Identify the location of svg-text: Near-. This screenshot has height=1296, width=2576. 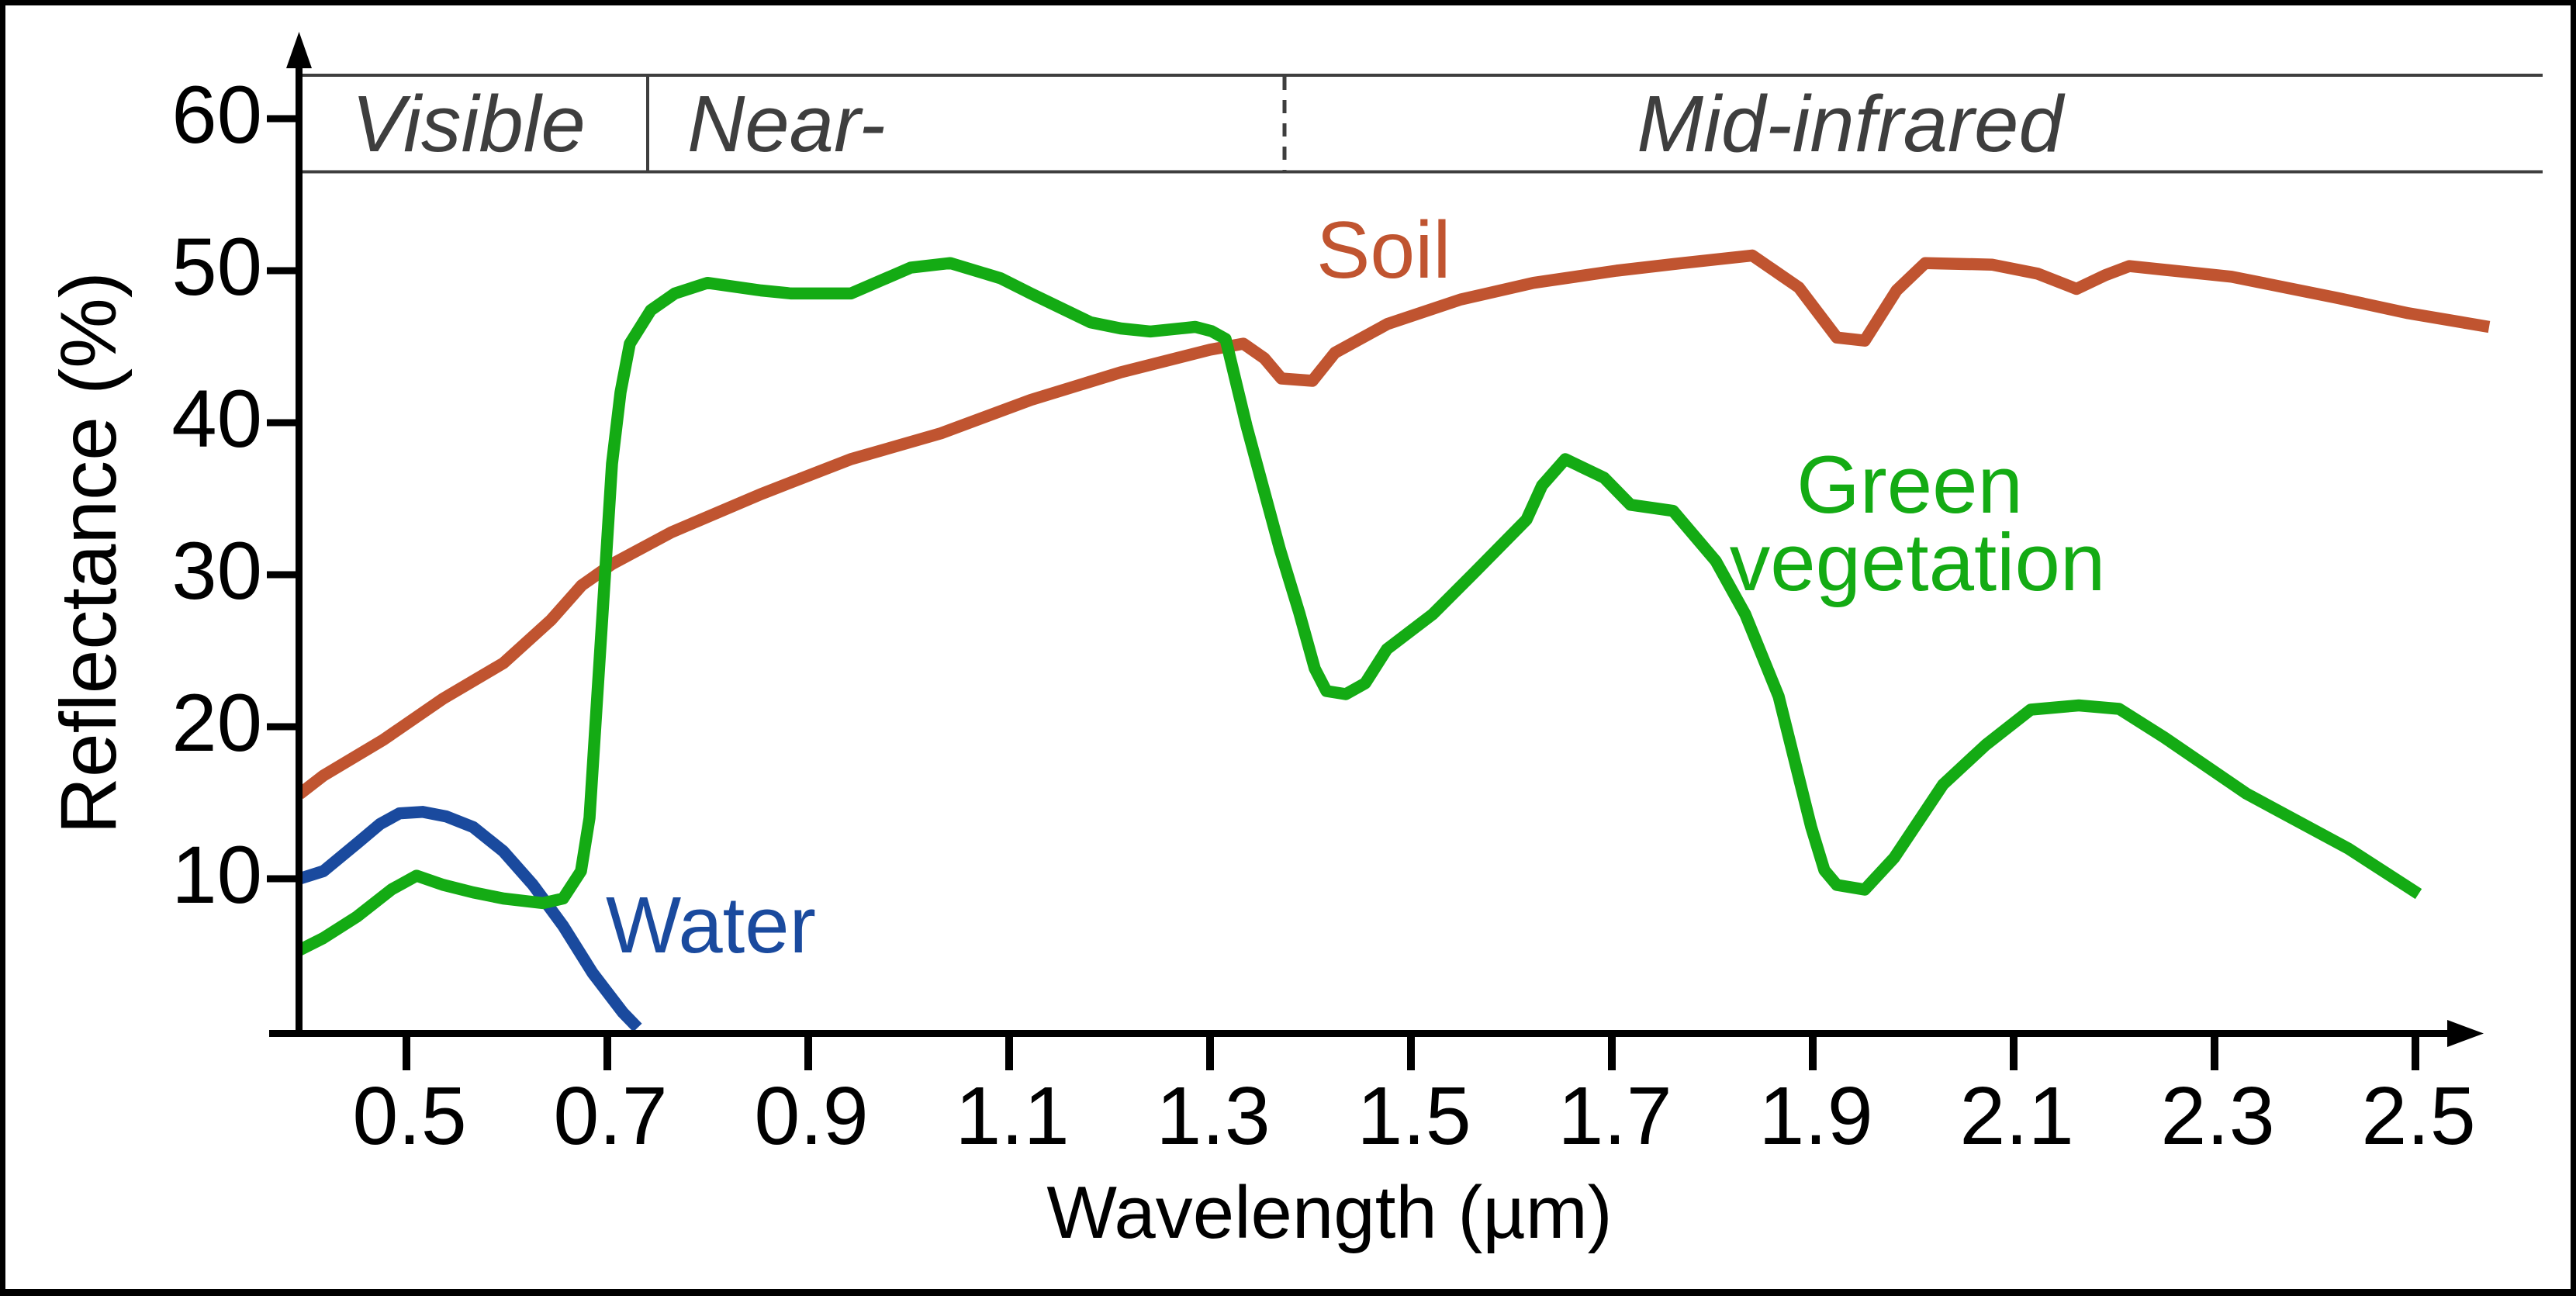
(786, 123).